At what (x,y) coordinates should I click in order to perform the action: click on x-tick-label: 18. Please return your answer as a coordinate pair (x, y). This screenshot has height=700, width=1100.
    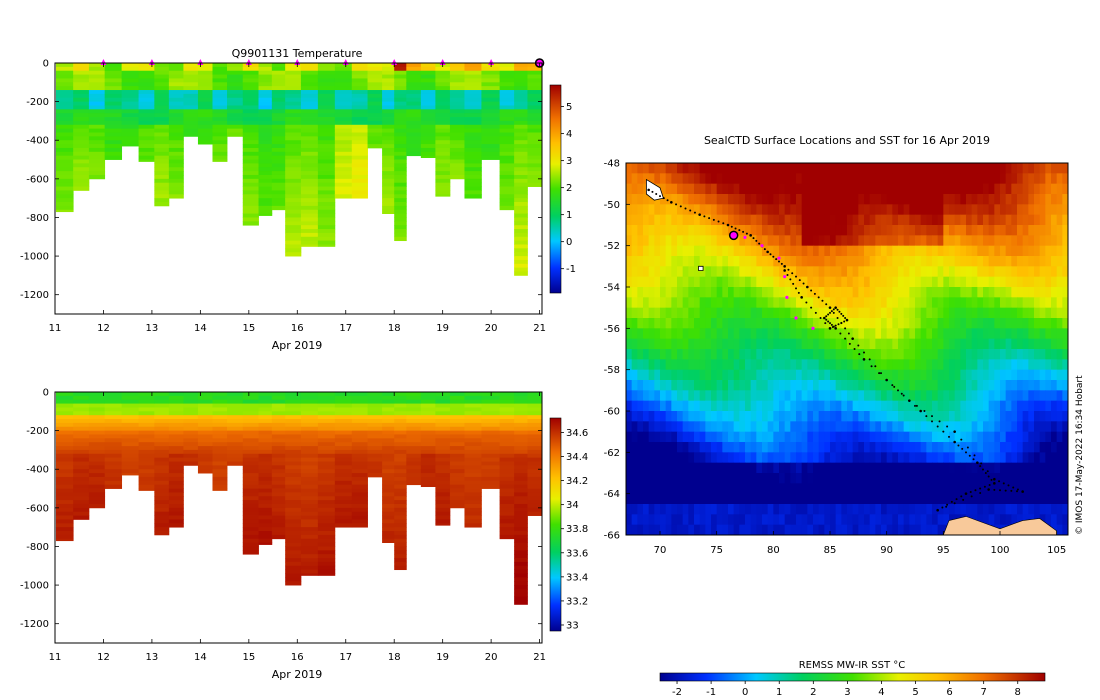
    Looking at the image, I should click on (394, 328).